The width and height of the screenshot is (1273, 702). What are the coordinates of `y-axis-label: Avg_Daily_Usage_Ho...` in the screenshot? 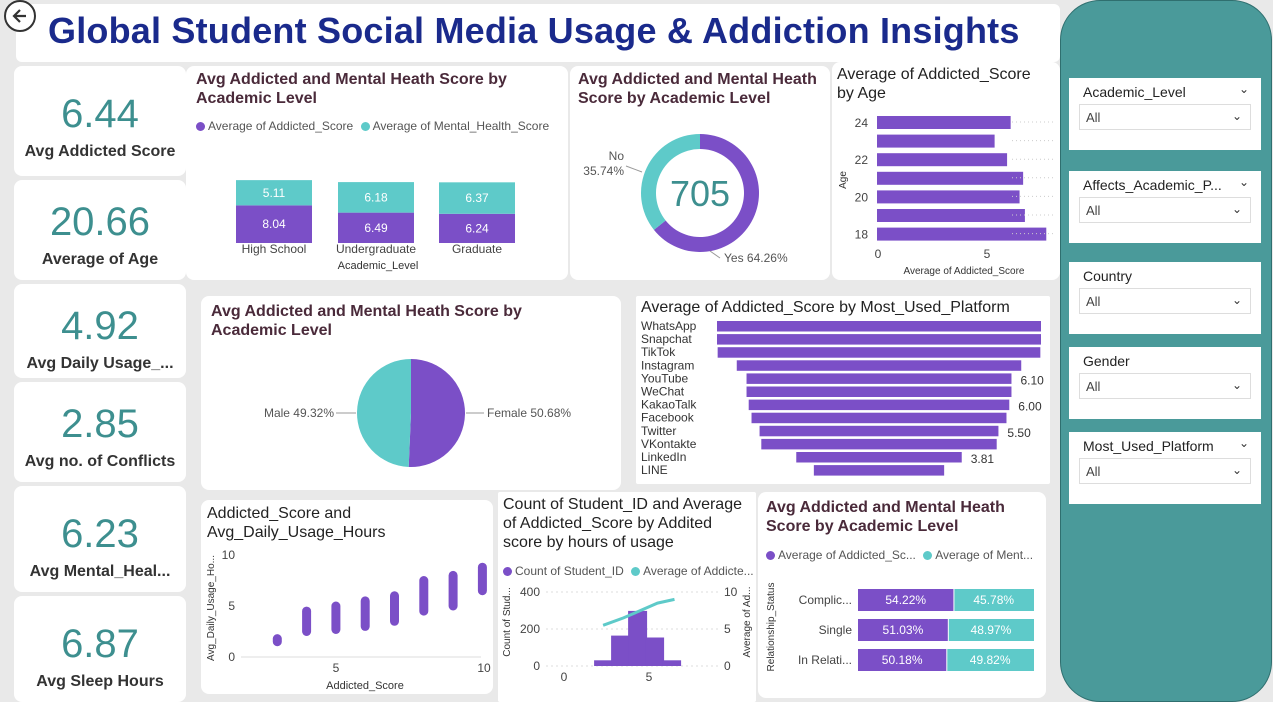 It's located at (211, 608).